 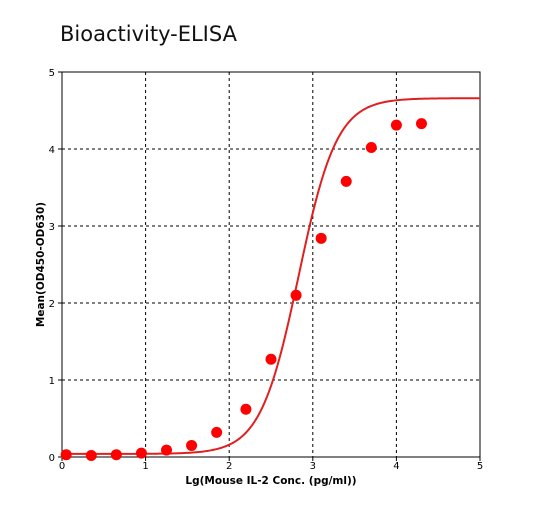 I want to click on y-tick-label: 2, so click(x=52, y=304).